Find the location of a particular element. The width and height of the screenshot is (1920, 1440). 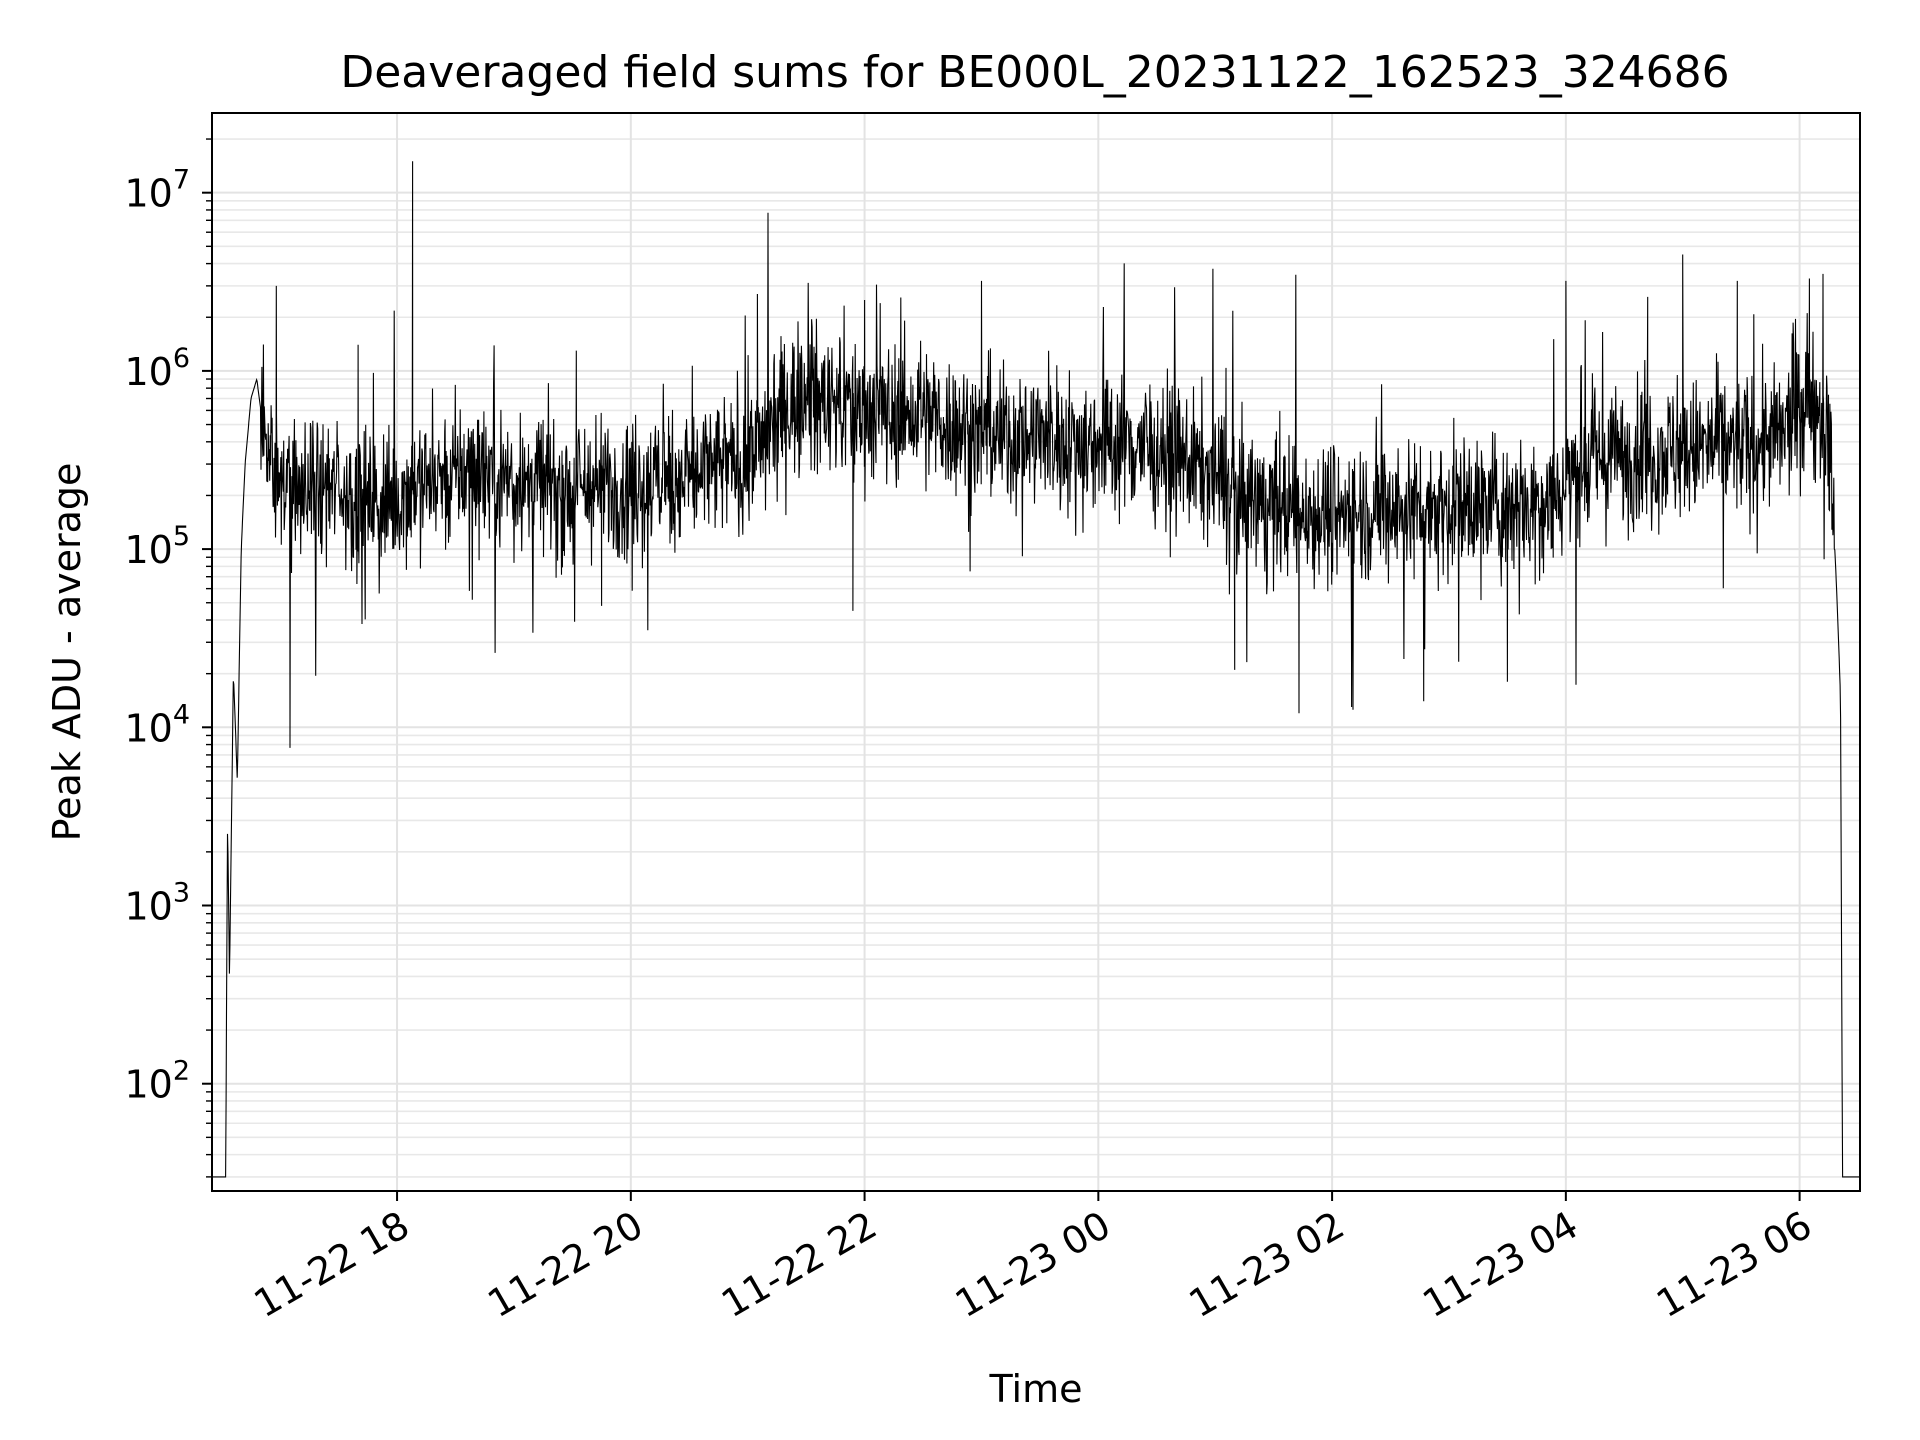

y-tick-label: 10³ is located at coordinates (157, 903).